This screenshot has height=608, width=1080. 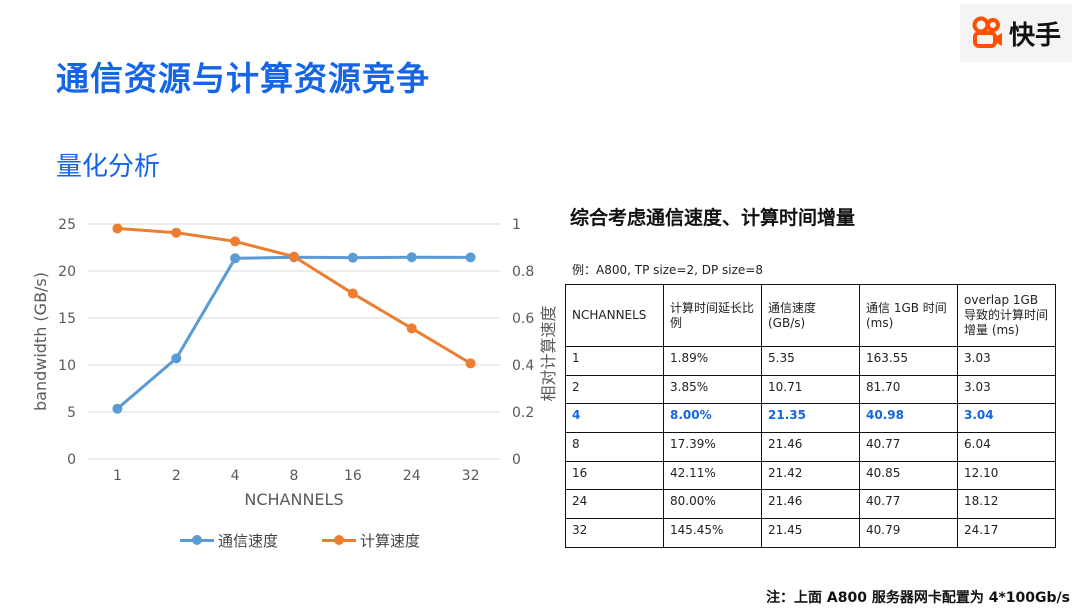 I want to click on legend-swatch-comm, so click(x=197, y=540).